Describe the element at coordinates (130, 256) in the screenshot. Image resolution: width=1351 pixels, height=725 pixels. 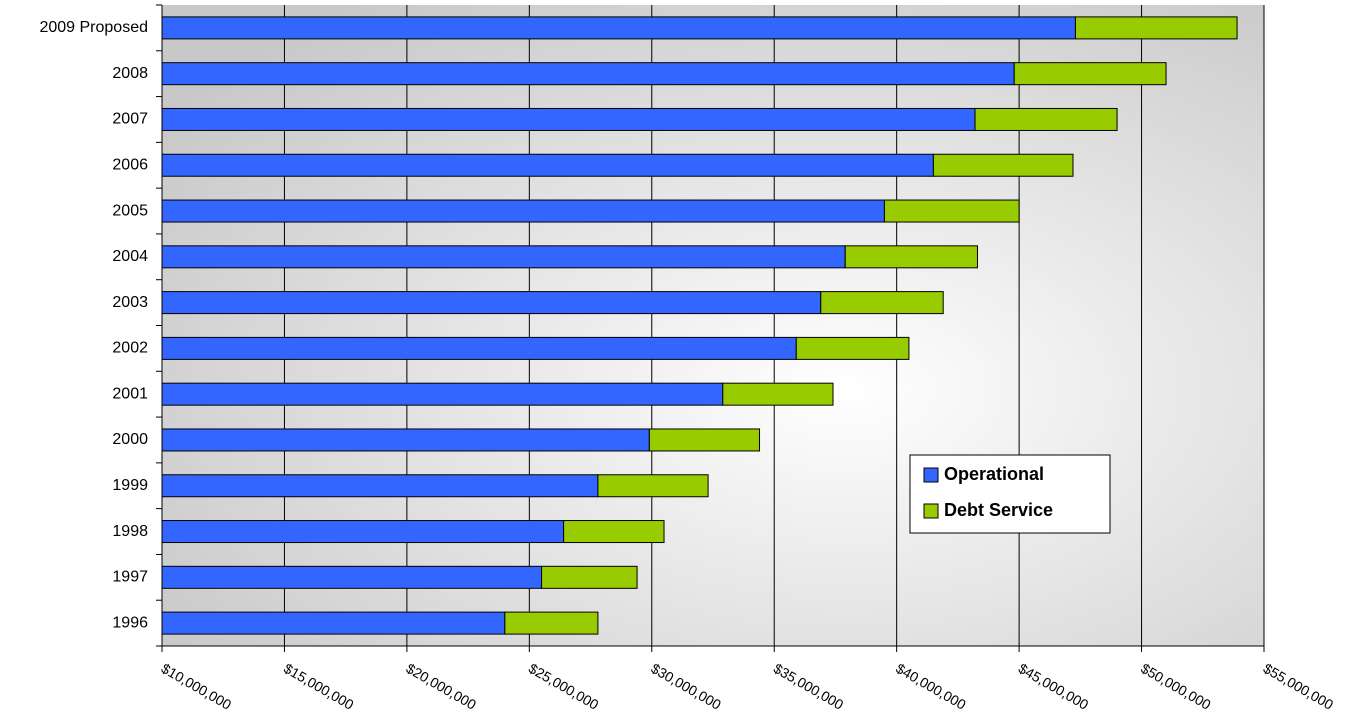
I see `y-tick-label: 2004` at that location.